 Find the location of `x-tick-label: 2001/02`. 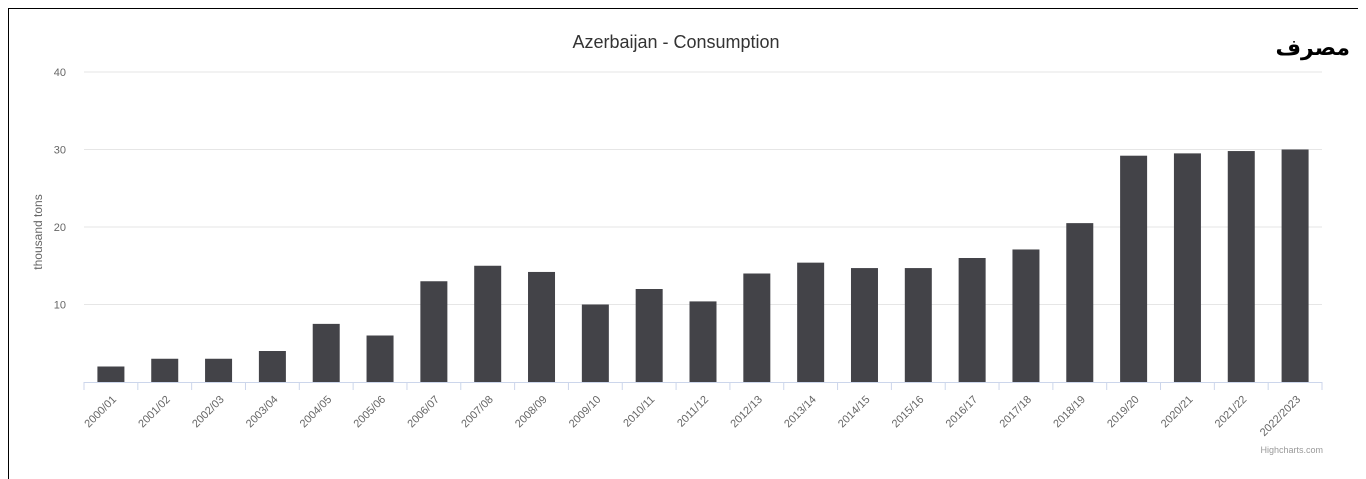

x-tick-label: 2001/02 is located at coordinates (154, 412).